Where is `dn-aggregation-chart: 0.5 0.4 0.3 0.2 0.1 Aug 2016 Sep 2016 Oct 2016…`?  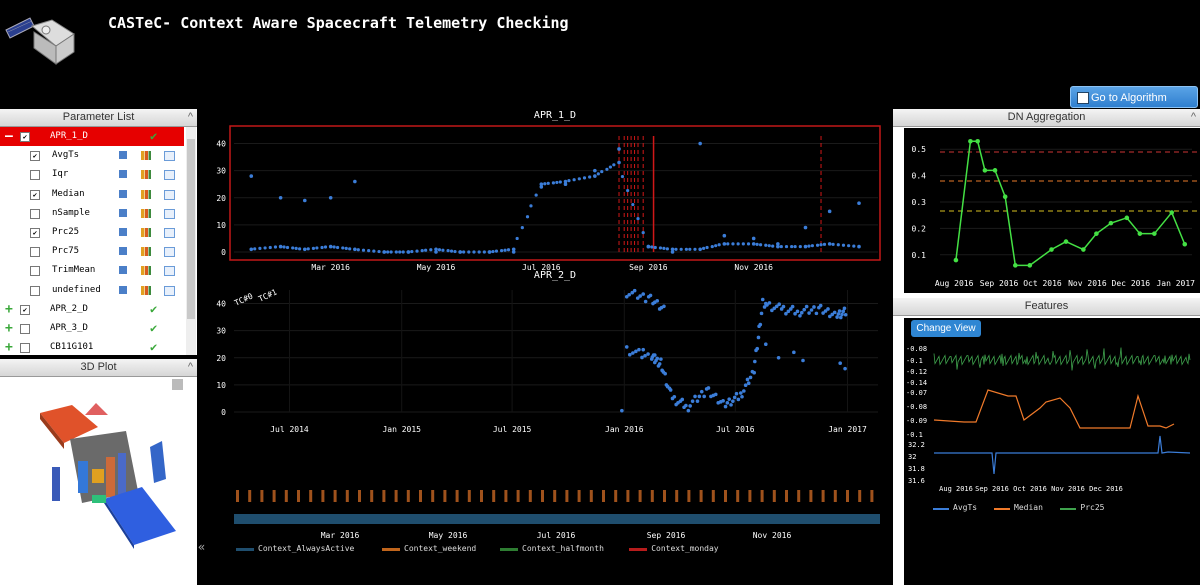 dn-aggregation-chart: 0.5 0.4 0.3 0.2 0.1 Aug 2016 Sep 2016 Oct 2016… is located at coordinates (1052, 210).